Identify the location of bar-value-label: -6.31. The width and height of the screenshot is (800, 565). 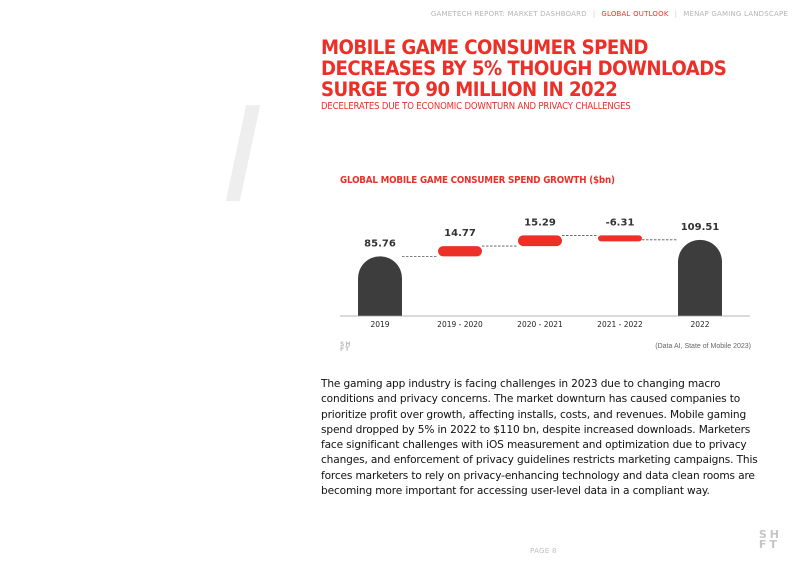
(620, 222).